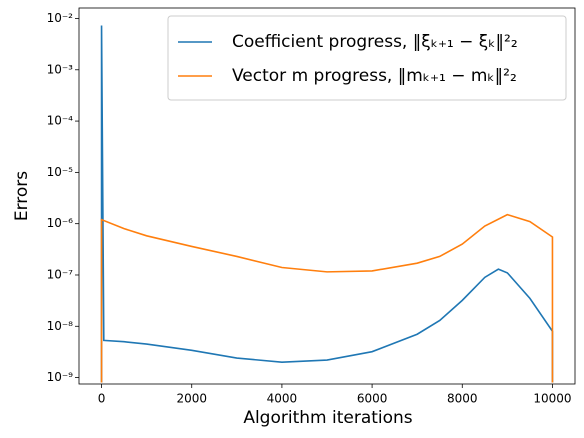  What do you see at coordinates (22, 196) in the screenshot?
I see `y-axis-label: Errors` at bounding box center [22, 196].